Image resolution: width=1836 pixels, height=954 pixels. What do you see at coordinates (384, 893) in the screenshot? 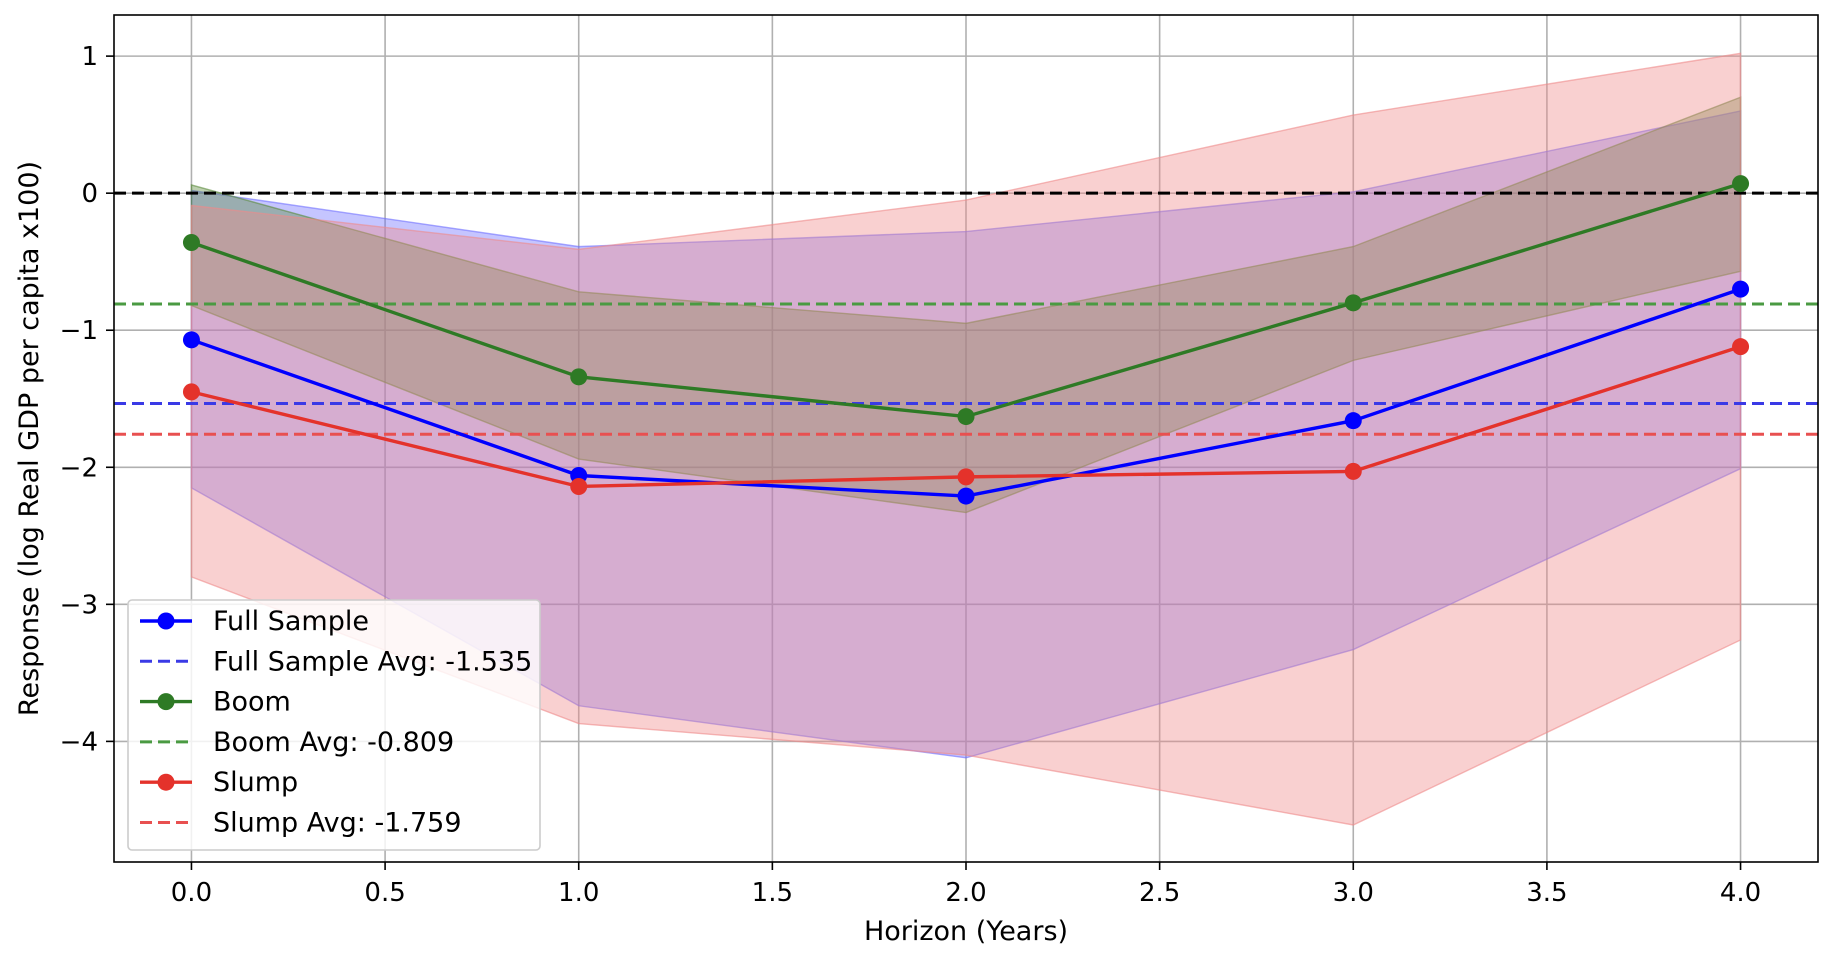
I see `x-tick-label: 0.5` at bounding box center [384, 893].